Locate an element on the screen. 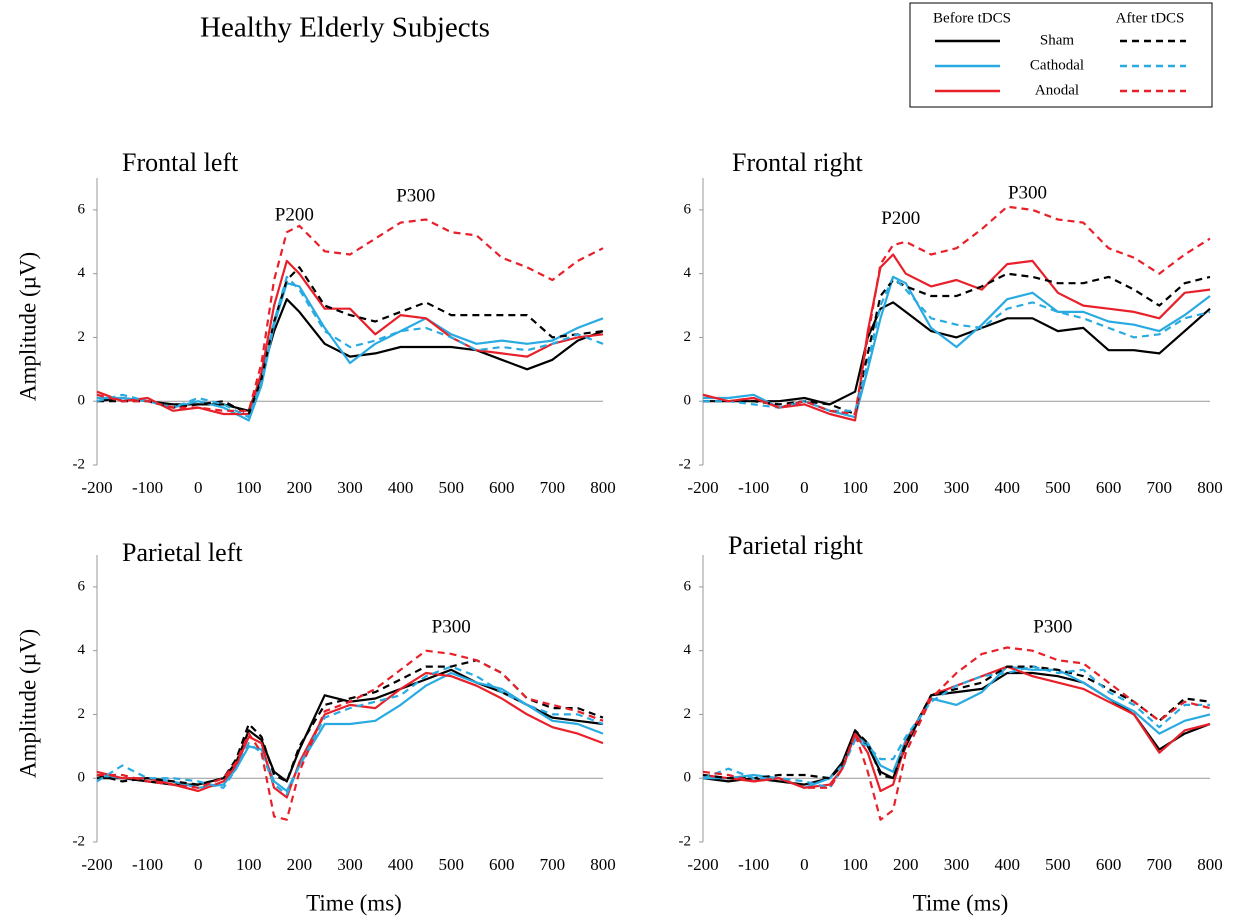  legend-label: Anodal is located at coordinates (1057, 90).